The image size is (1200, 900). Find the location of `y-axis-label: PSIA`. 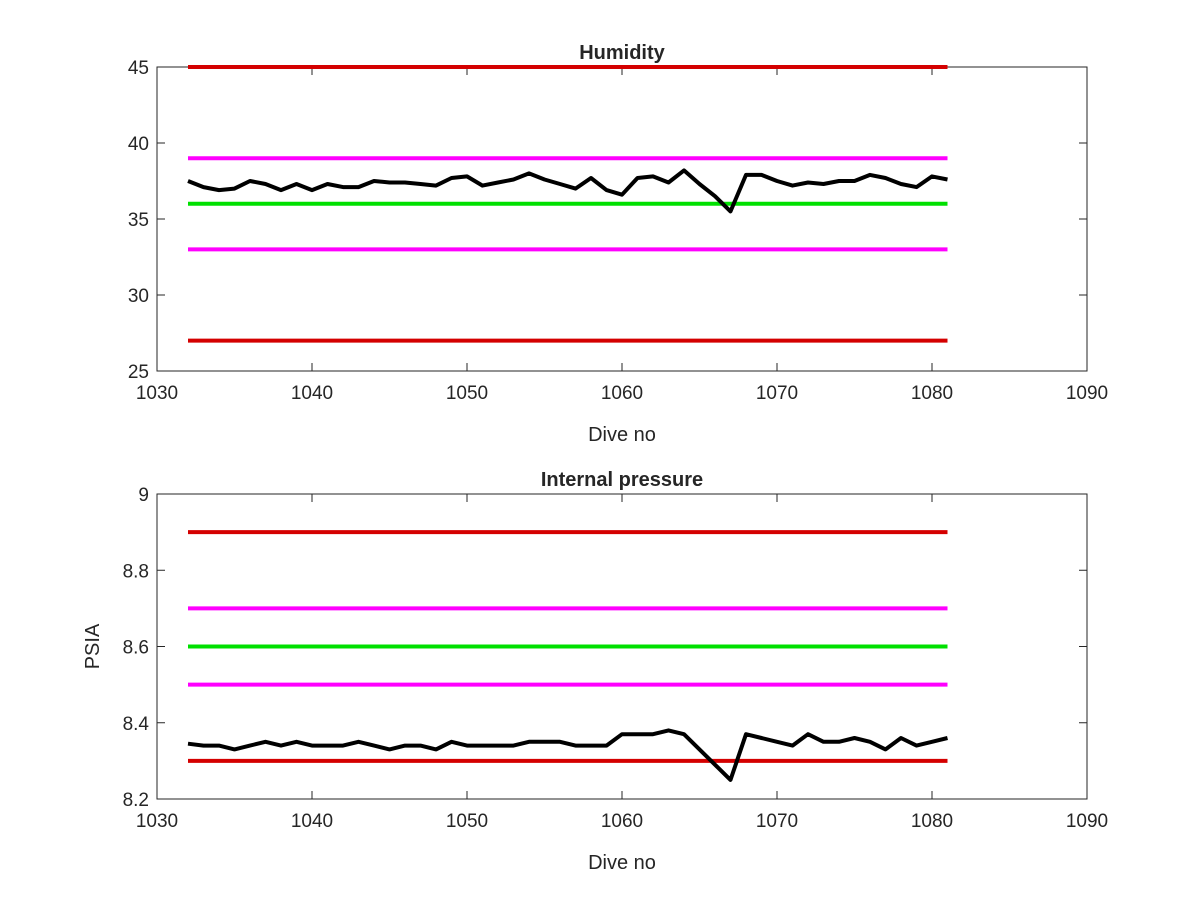

y-axis-label: PSIA is located at coordinates (93, 646).